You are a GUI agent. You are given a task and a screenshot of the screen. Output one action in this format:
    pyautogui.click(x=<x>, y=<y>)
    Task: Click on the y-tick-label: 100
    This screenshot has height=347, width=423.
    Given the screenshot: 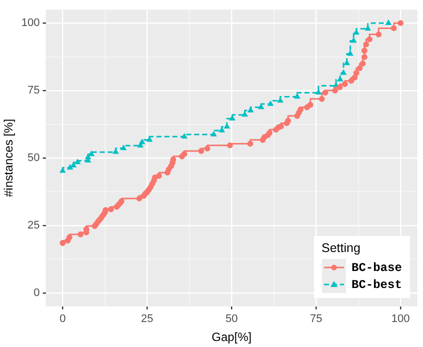 What is the action you would take?
    pyautogui.click(x=30, y=23)
    